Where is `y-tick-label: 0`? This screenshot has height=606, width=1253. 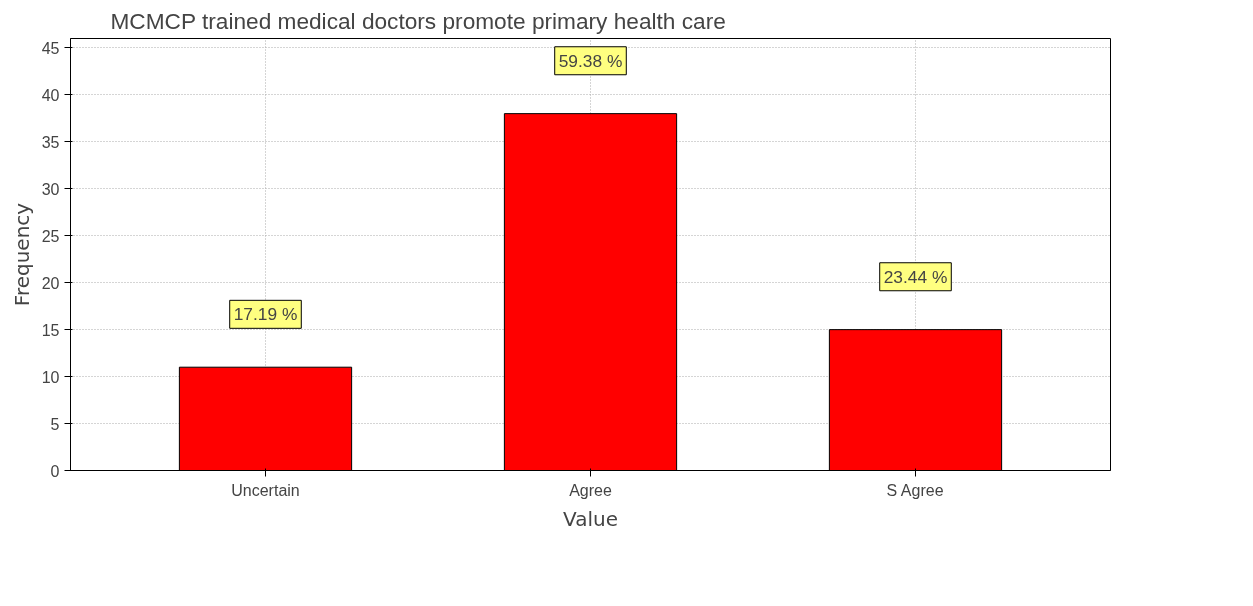
y-tick-label: 0 is located at coordinates (55, 471).